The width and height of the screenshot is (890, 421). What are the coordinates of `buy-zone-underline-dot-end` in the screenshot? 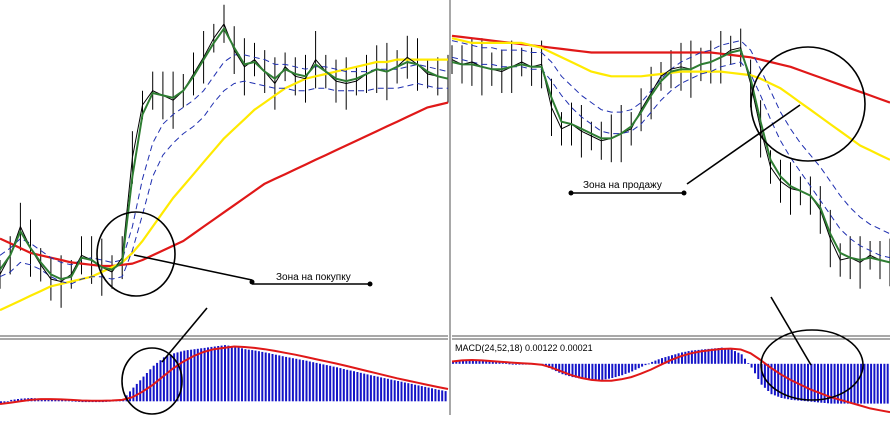 It's located at (370, 284).